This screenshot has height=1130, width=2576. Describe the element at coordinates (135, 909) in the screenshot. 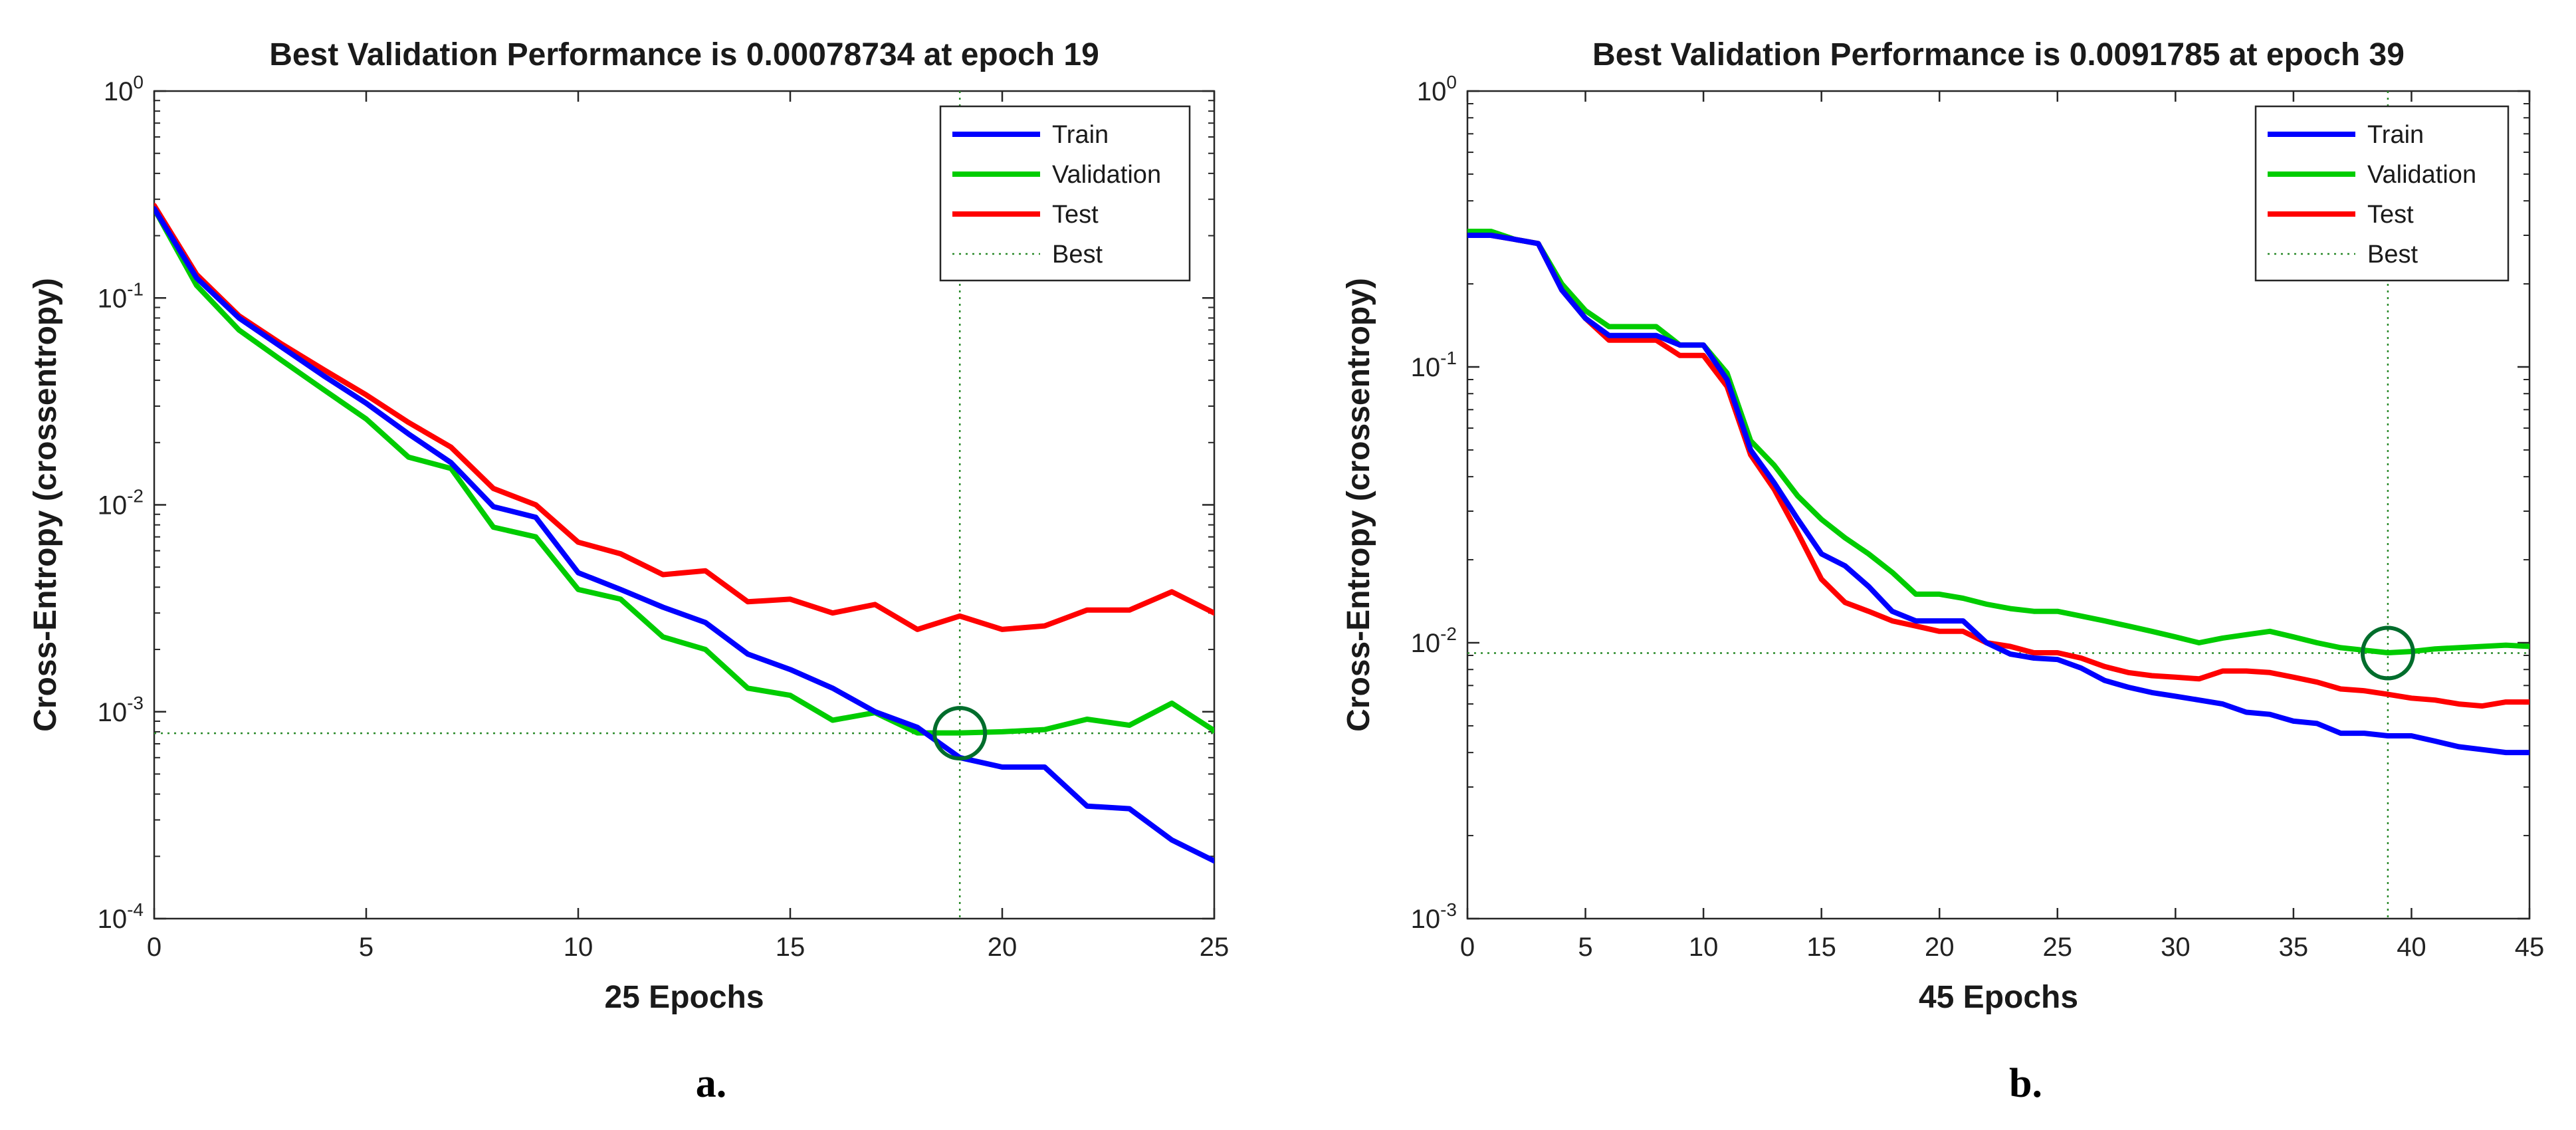

I see `y-tick-exponent: -4` at that location.